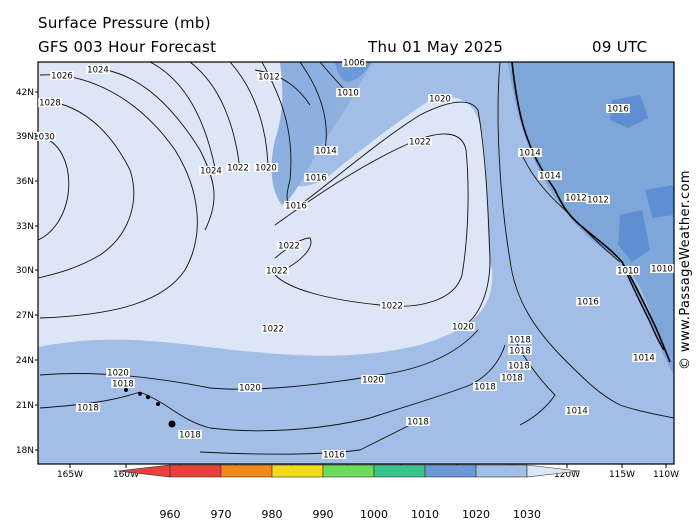  What do you see at coordinates (25, 271) in the screenshot?
I see `lat-tick-label: 30N` at bounding box center [25, 271].